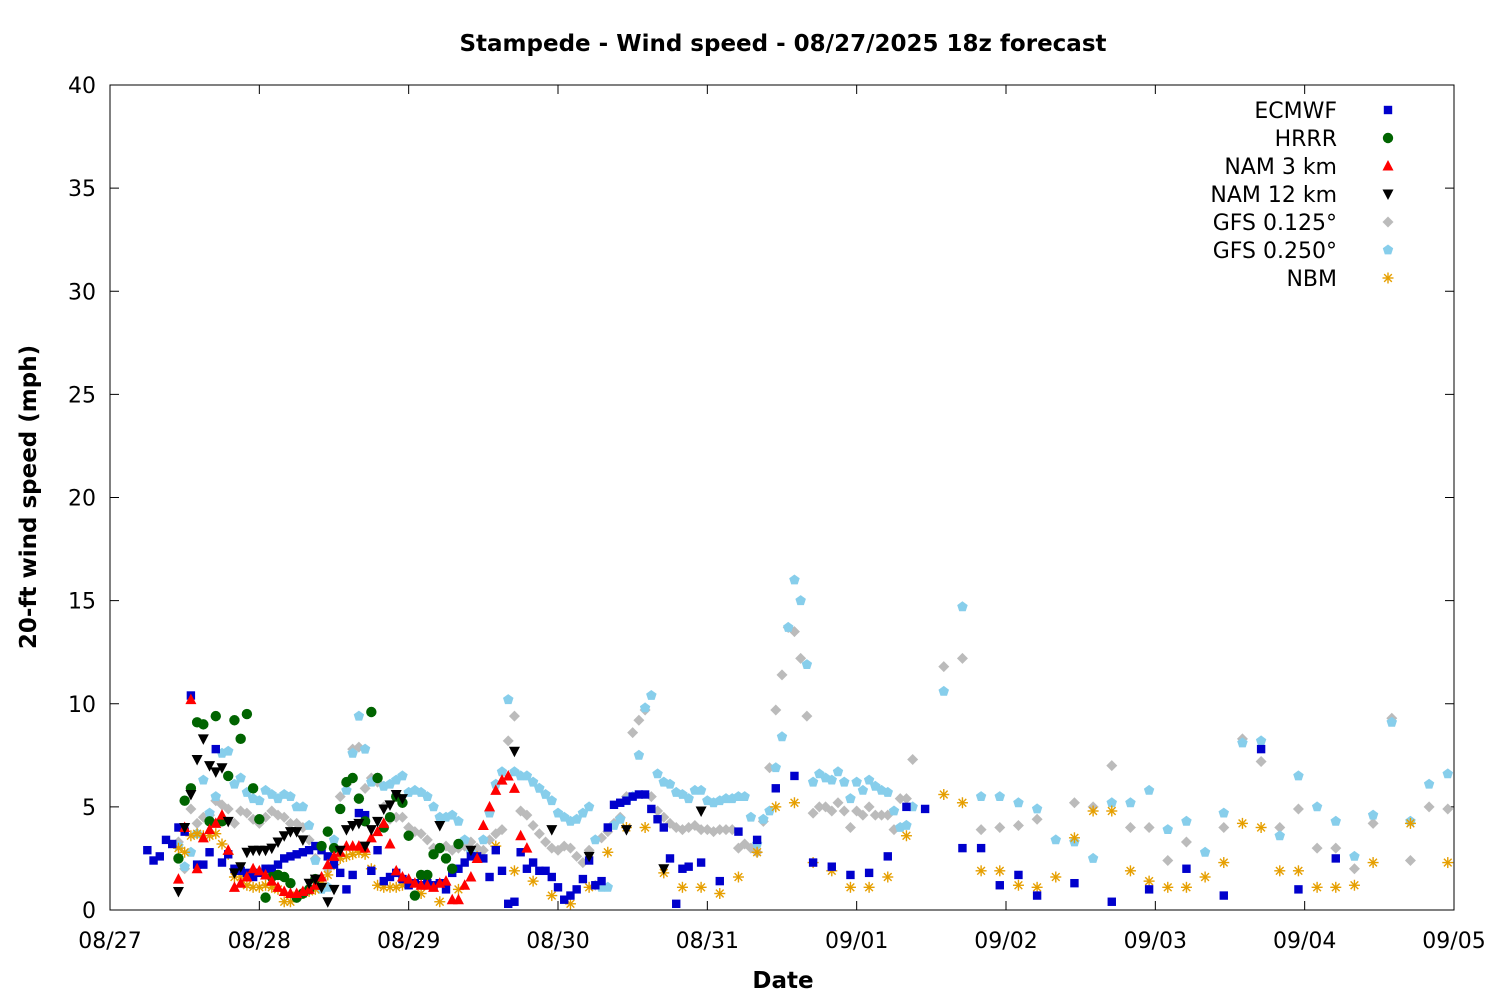 Image resolution: width=1500 pixels, height=1000 pixels. What do you see at coordinates (1273, 195) in the screenshot?
I see `legend-label: NAM 12 km` at bounding box center [1273, 195].